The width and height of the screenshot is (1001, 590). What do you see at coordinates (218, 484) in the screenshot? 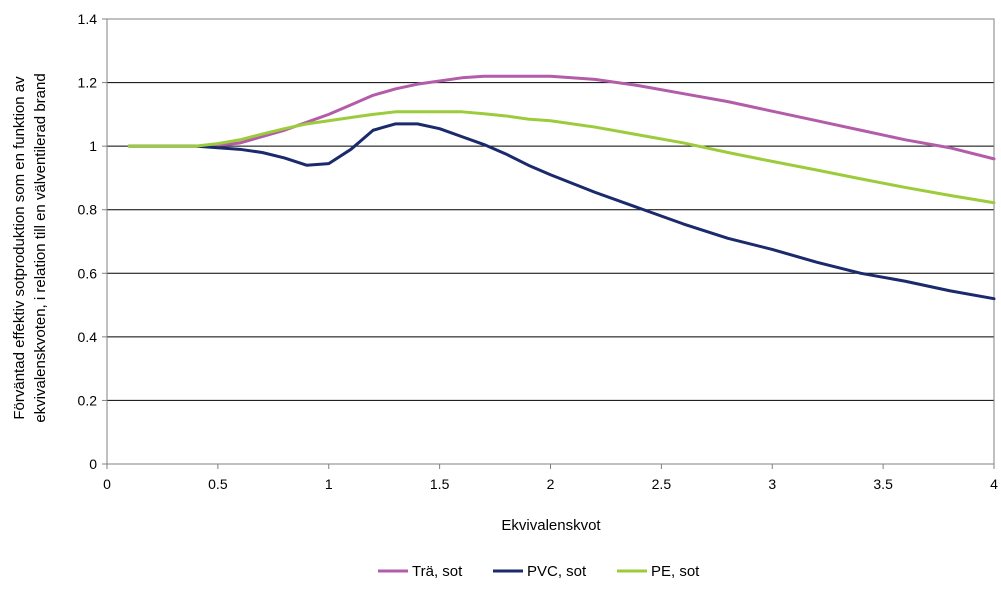
I see `x-tick-label-1: 0.5` at bounding box center [218, 484].